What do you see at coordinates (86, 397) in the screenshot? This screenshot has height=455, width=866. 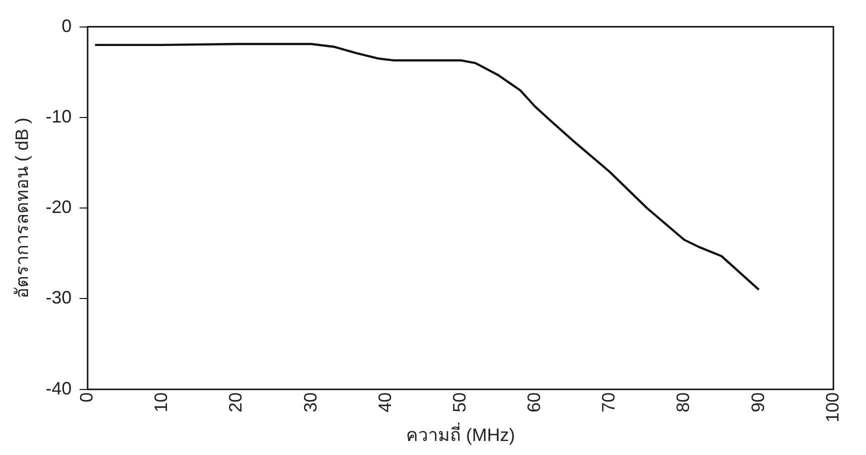 I see `x-tick-label: 0` at bounding box center [86, 397].